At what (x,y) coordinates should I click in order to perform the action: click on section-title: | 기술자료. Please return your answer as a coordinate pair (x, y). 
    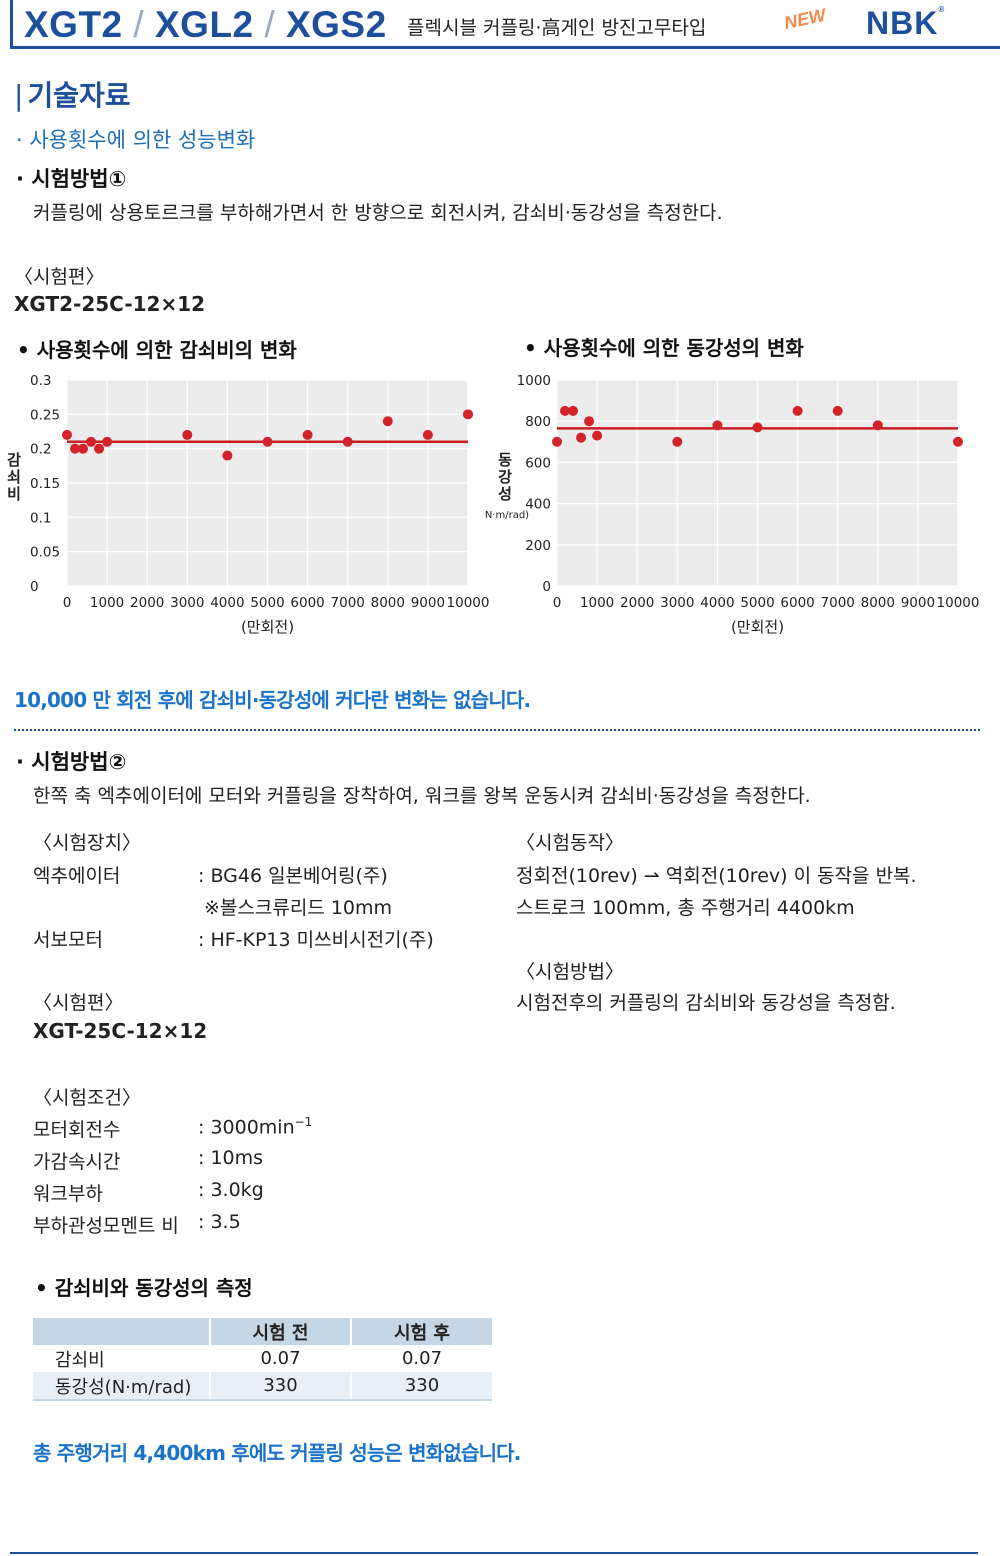
    Looking at the image, I should click on (72, 94).